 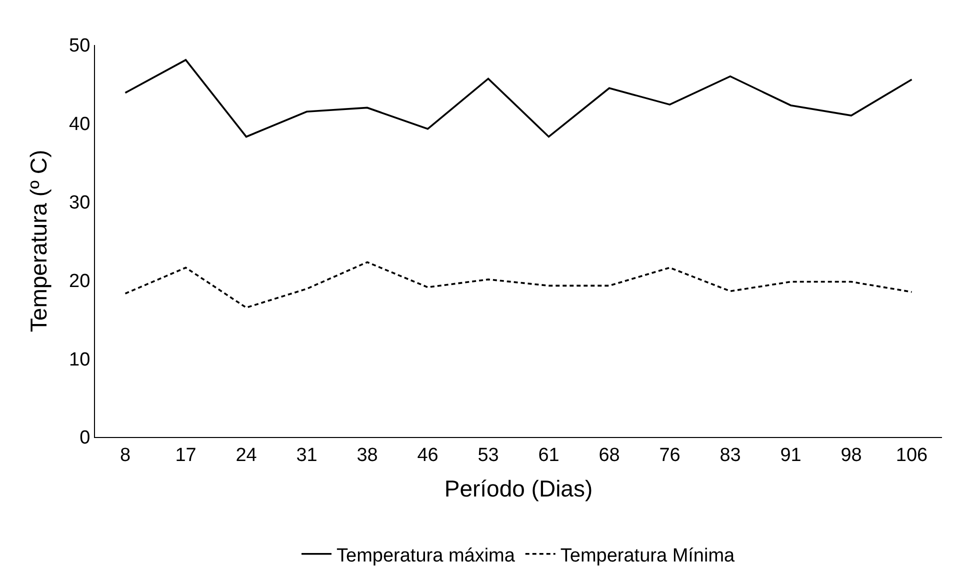 I want to click on x-tick-label: 38, so click(x=367, y=455).